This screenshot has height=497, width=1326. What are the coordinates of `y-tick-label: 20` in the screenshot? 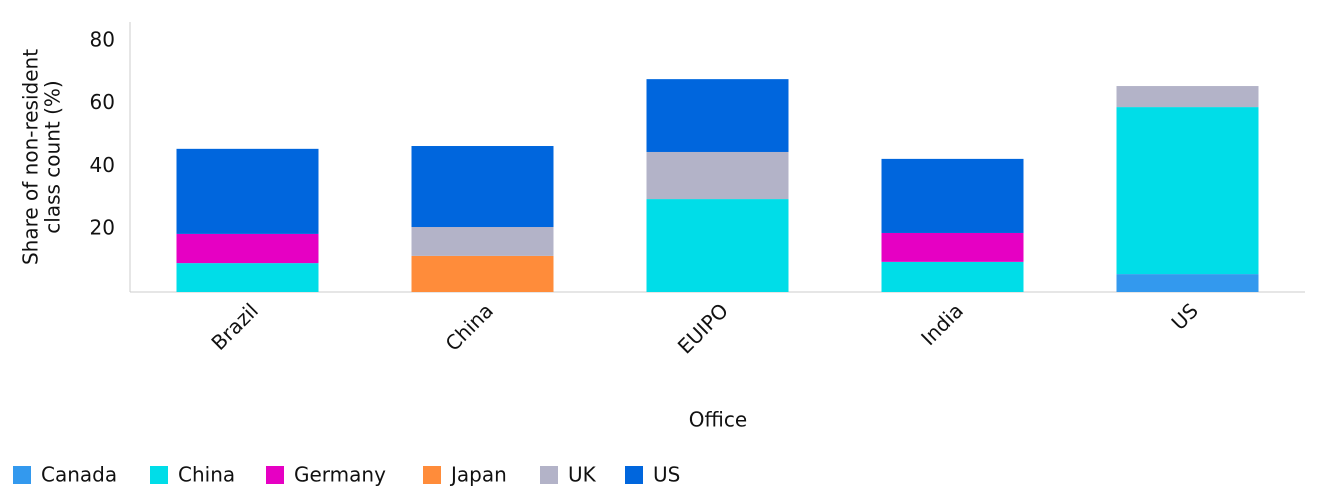 It's located at (102, 228).